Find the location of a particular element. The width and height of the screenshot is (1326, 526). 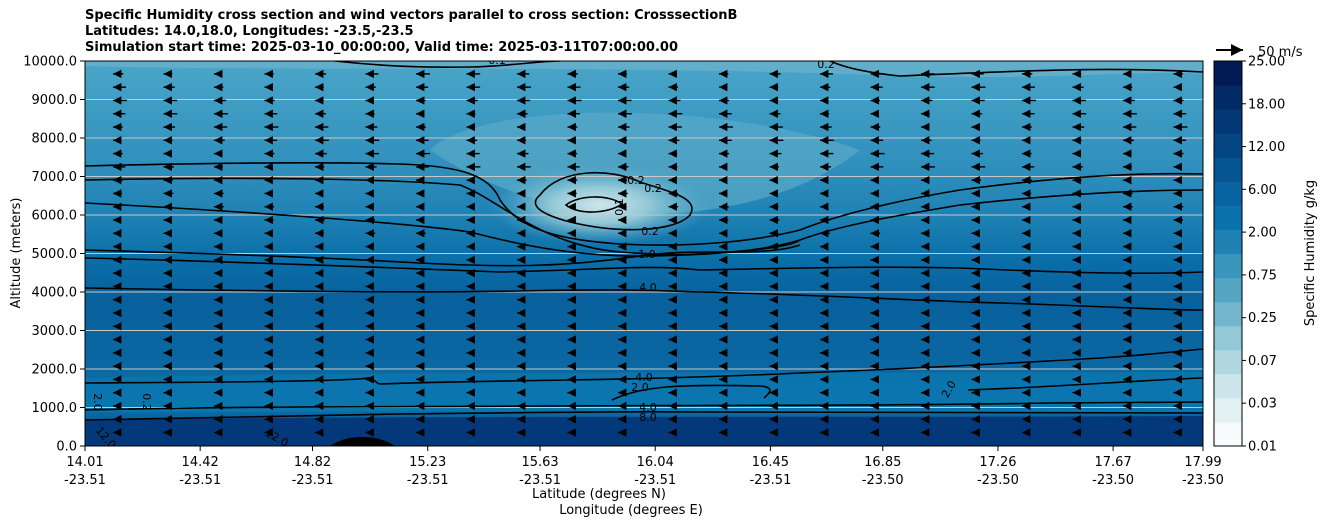

colorbar-tick-label: 25.00 is located at coordinates (1266, 62).